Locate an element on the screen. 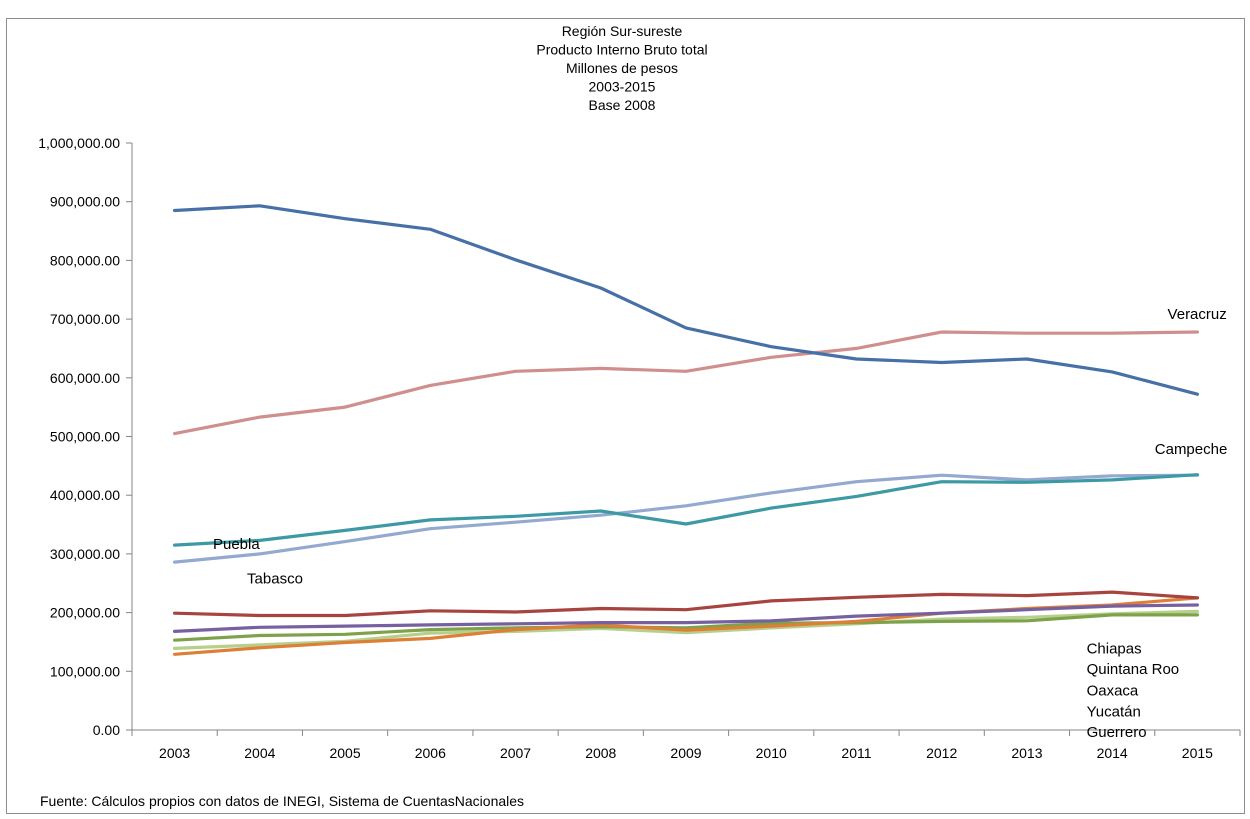 The image size is (1250, 819). y-tick-label: 400,000.00 is located at coordinates (85, 495).